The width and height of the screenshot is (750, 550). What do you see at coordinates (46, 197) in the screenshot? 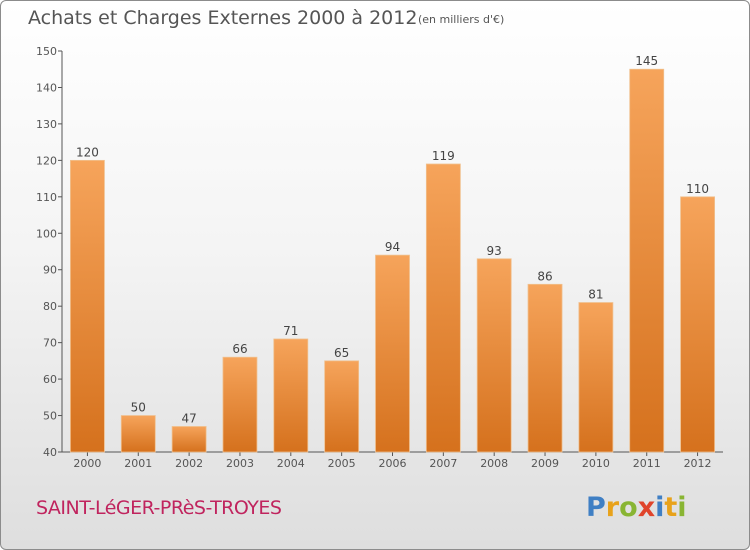
I see `y-tick-label: 110` at bounding box center [46, 197].